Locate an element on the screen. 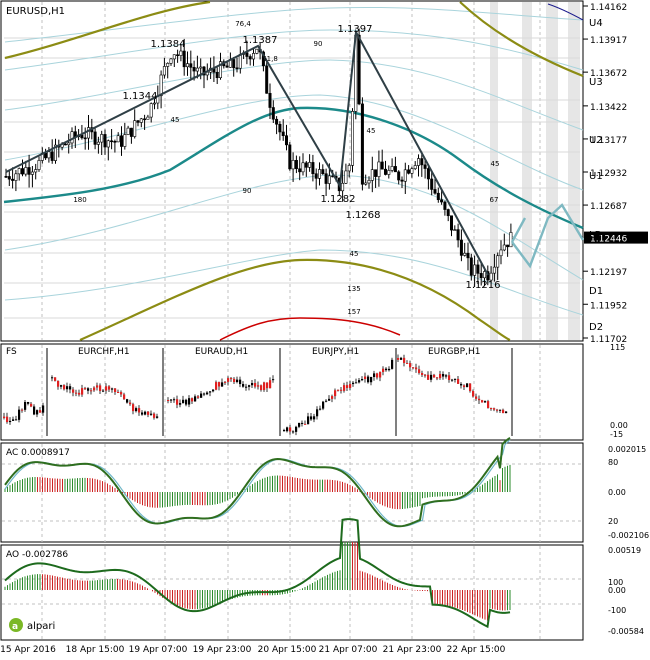 This screenshot has width=650, height=660. fs-symbol-eurgbp: EURGBP,H1 is located at coordinates (454, 352).